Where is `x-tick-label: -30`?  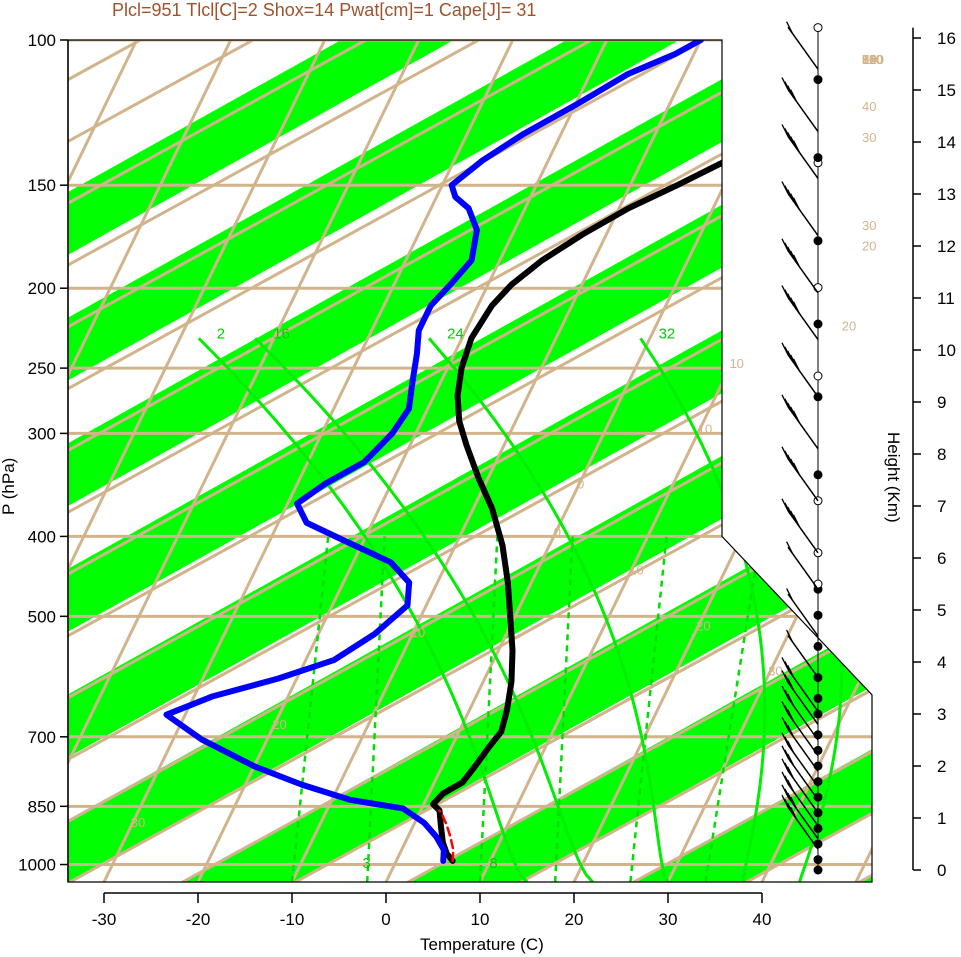
x-tick-label: -30 is located at coordinates (104, 919).